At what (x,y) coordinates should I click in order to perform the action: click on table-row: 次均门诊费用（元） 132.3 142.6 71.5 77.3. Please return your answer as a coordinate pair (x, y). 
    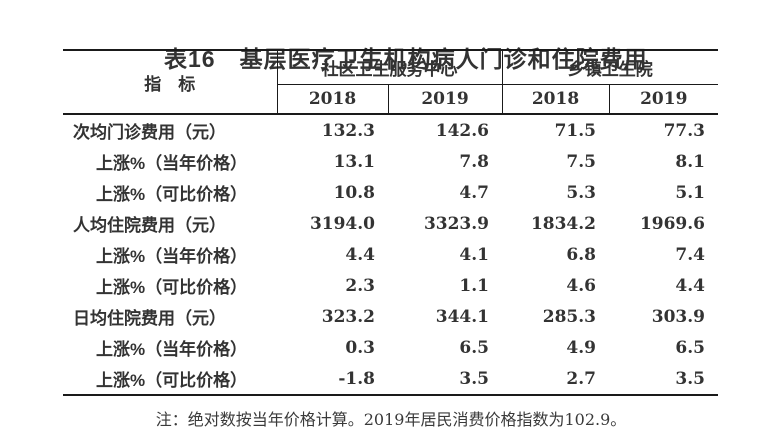
    Looking at the image, I should click on (390, 130).